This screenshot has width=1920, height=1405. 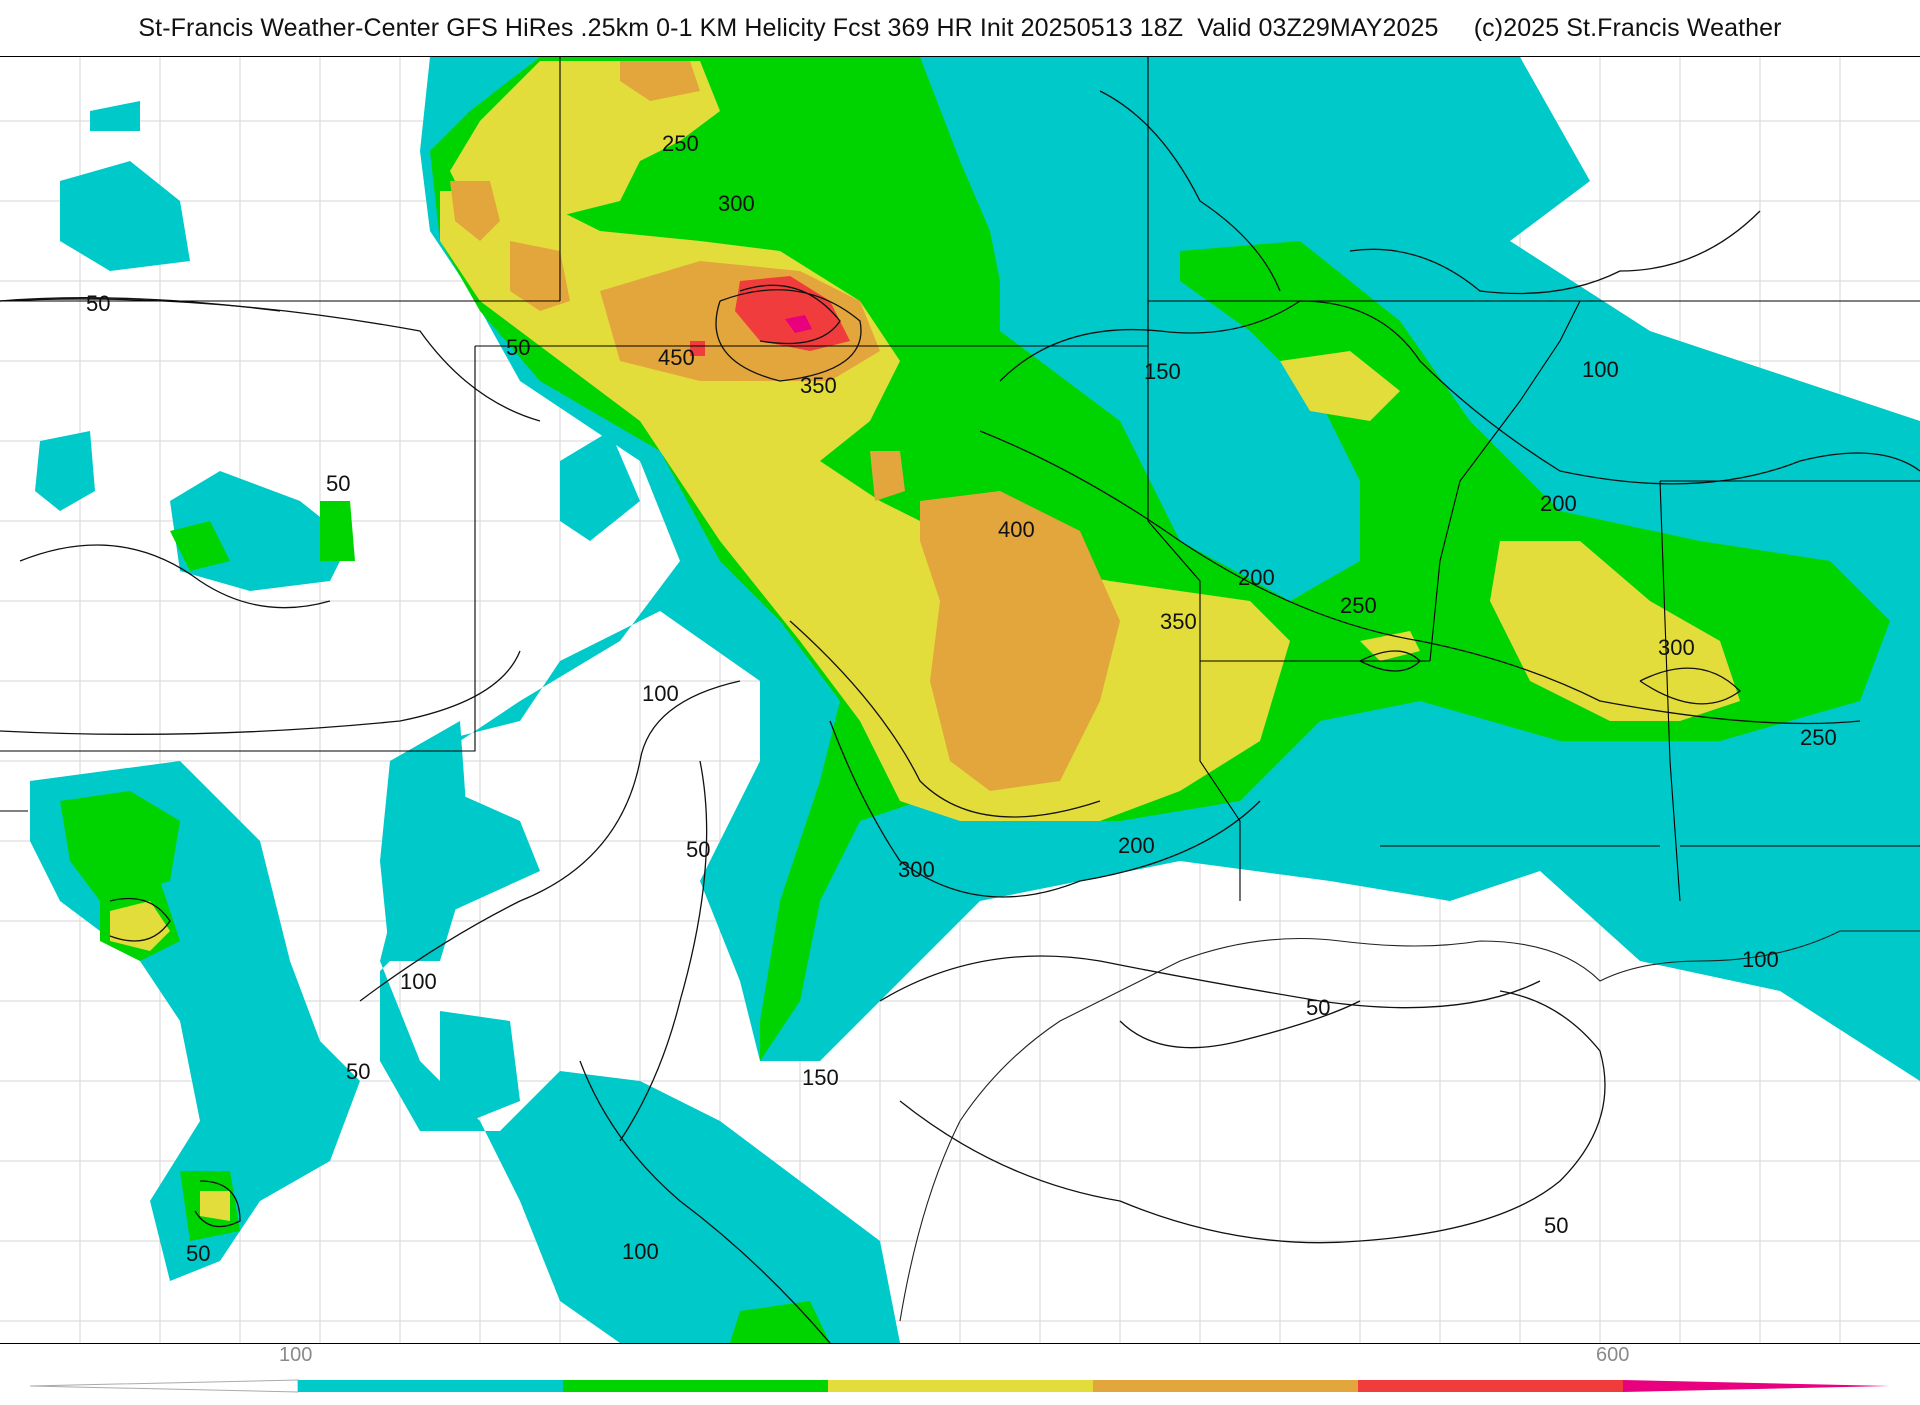 What do you see at coordinates (1756, 1386) in the screenshot?
I see `colorbar-right-tip` at bounding box center [1756, 1386].